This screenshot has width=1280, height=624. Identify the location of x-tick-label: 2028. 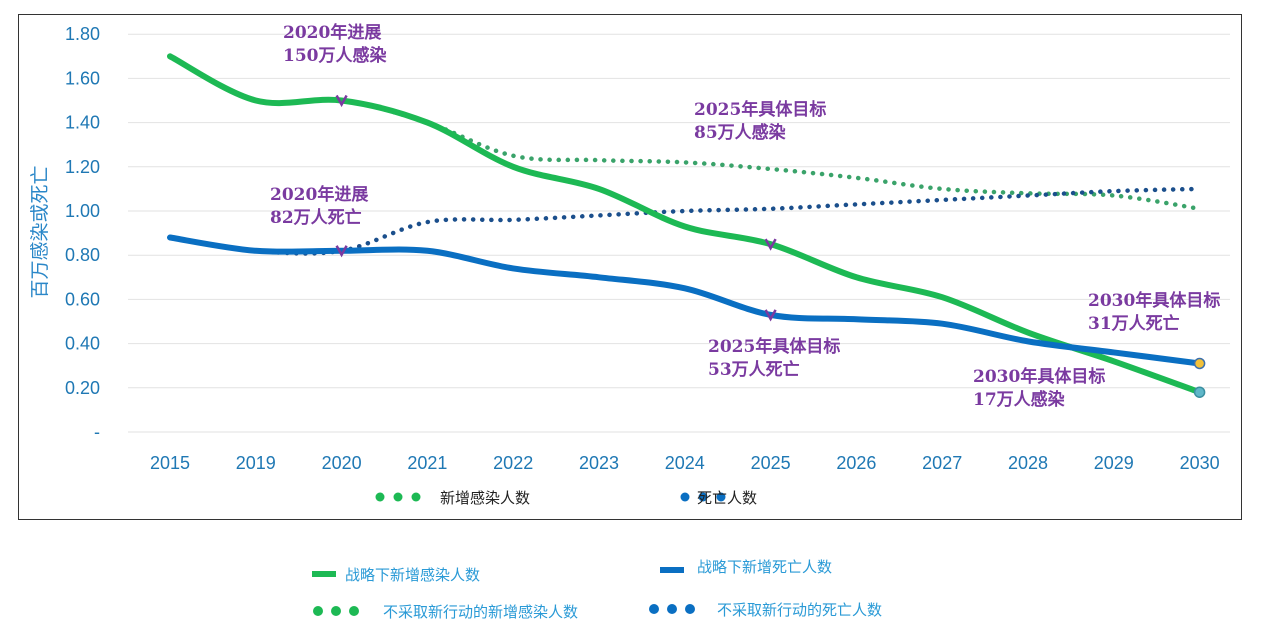
(1028, 463).